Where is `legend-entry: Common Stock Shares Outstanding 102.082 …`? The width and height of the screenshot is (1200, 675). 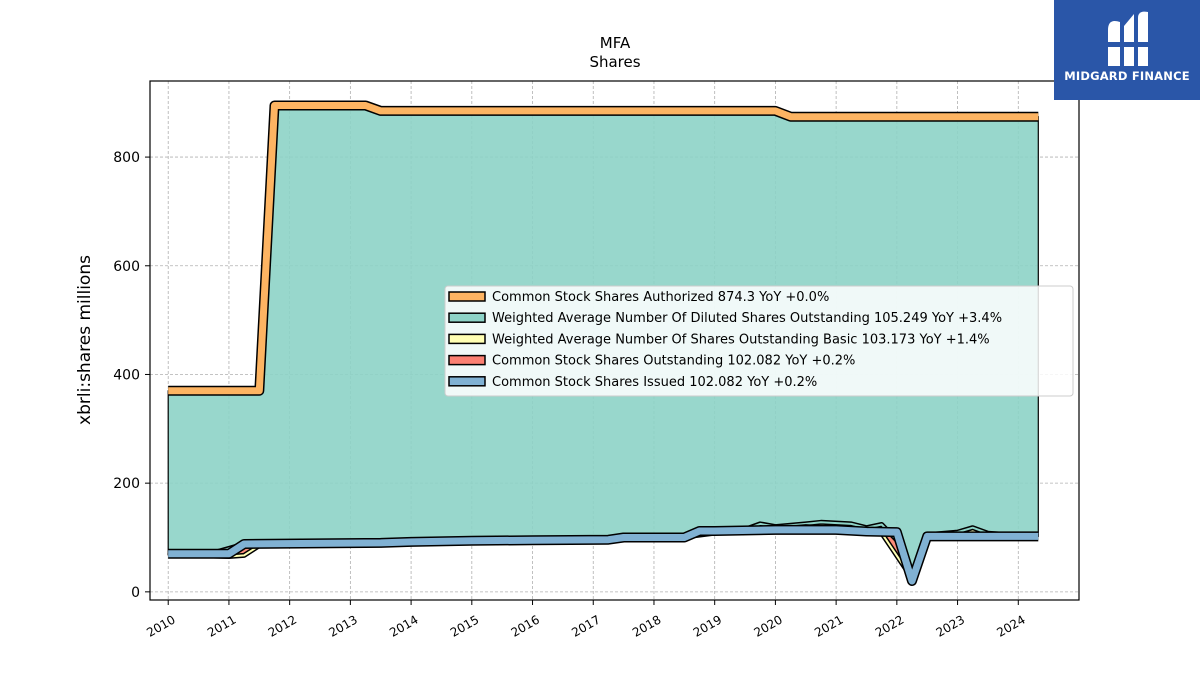
legend-entry: Common Stock Shares Outstanding 102.082 … is located at coordinates (673, 361).